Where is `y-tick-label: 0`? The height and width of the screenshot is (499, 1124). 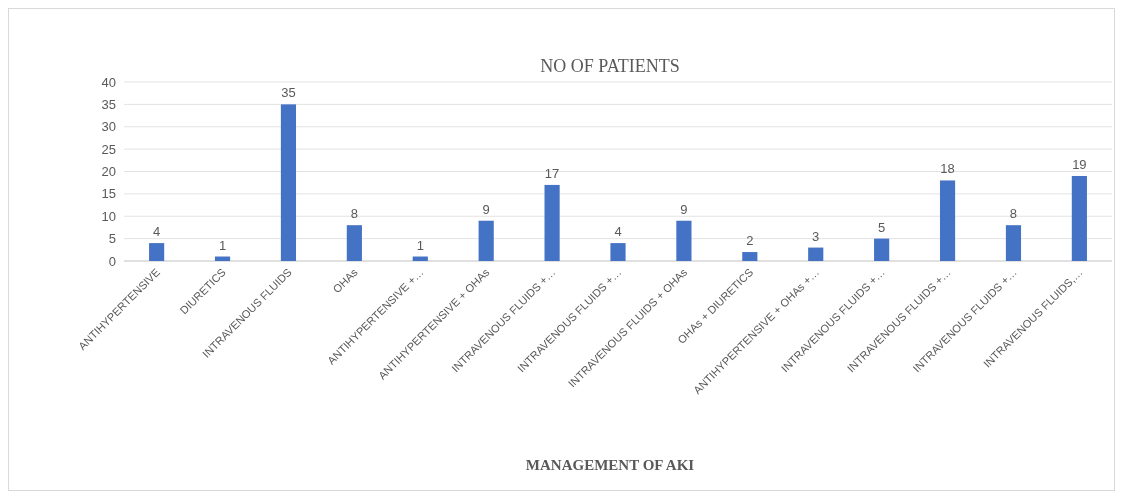 y-tick-label: 0 is located at coordinates (112, 261).